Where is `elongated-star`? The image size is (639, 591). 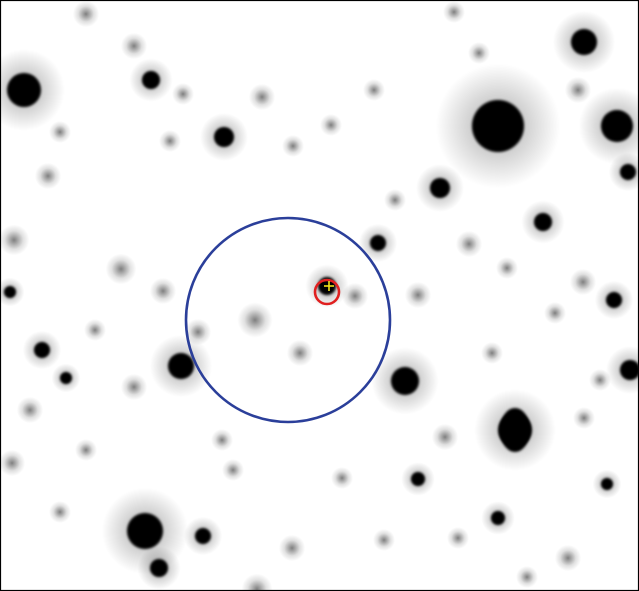
elongated-star is located at coordinates (515, 430).